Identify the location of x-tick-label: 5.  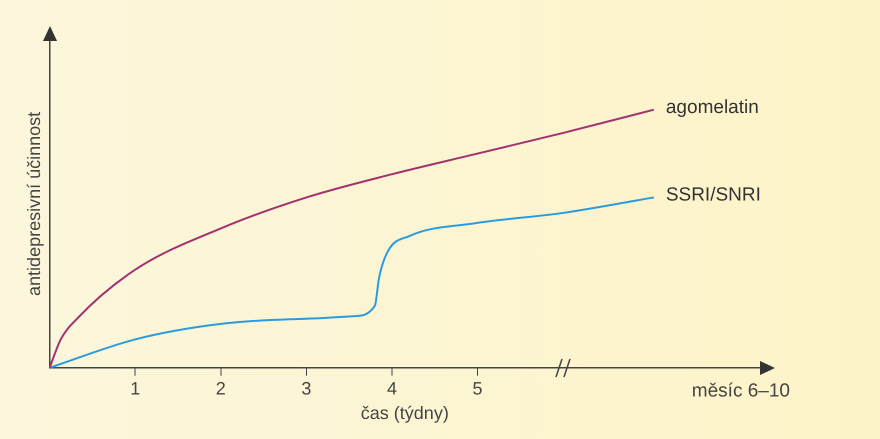
(477, 388).